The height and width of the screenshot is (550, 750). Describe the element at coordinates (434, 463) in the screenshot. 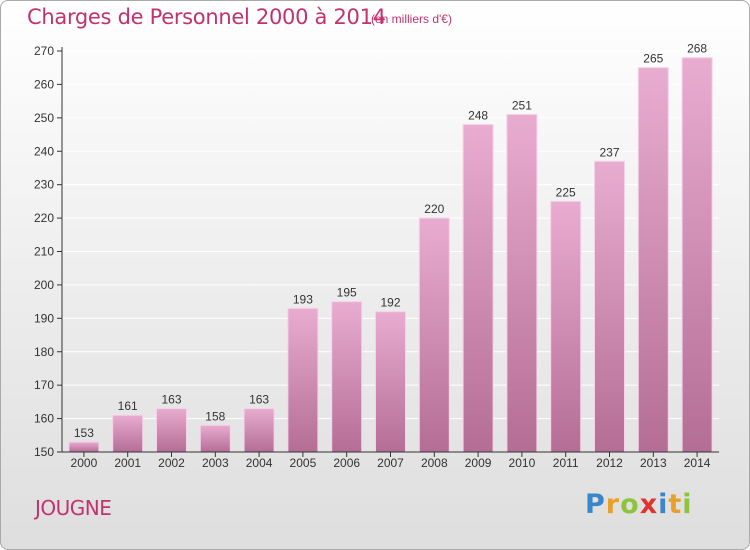

I see `x-tick-label: 2008` at that location.